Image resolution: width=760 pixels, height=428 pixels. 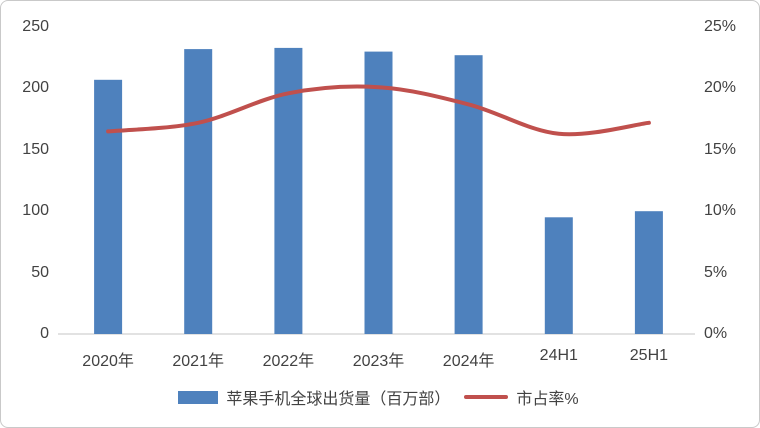 What do you see at coordinates (716, 333) in the screenshot?
I see `right-tick-0%: 0%` at bounding box center [716, 333].